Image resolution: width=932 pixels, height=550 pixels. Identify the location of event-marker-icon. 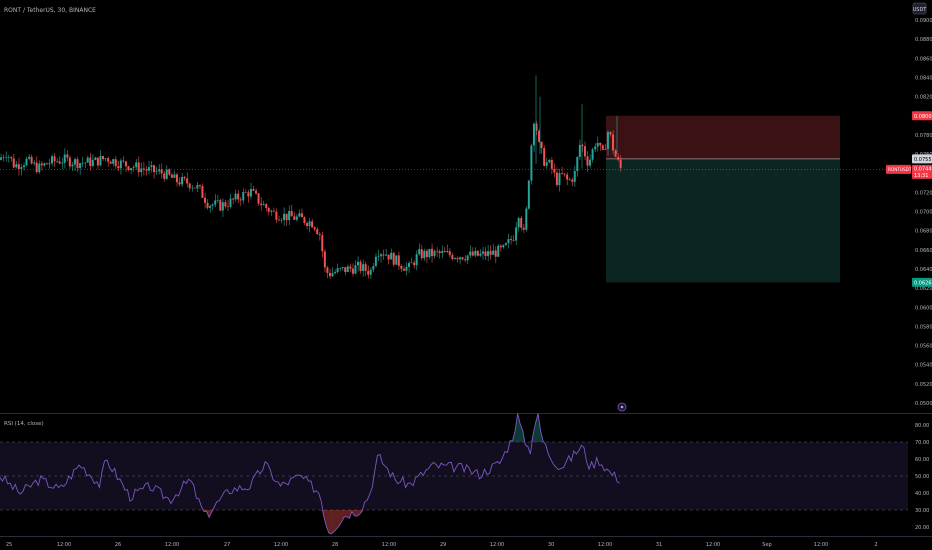
(622, 407).